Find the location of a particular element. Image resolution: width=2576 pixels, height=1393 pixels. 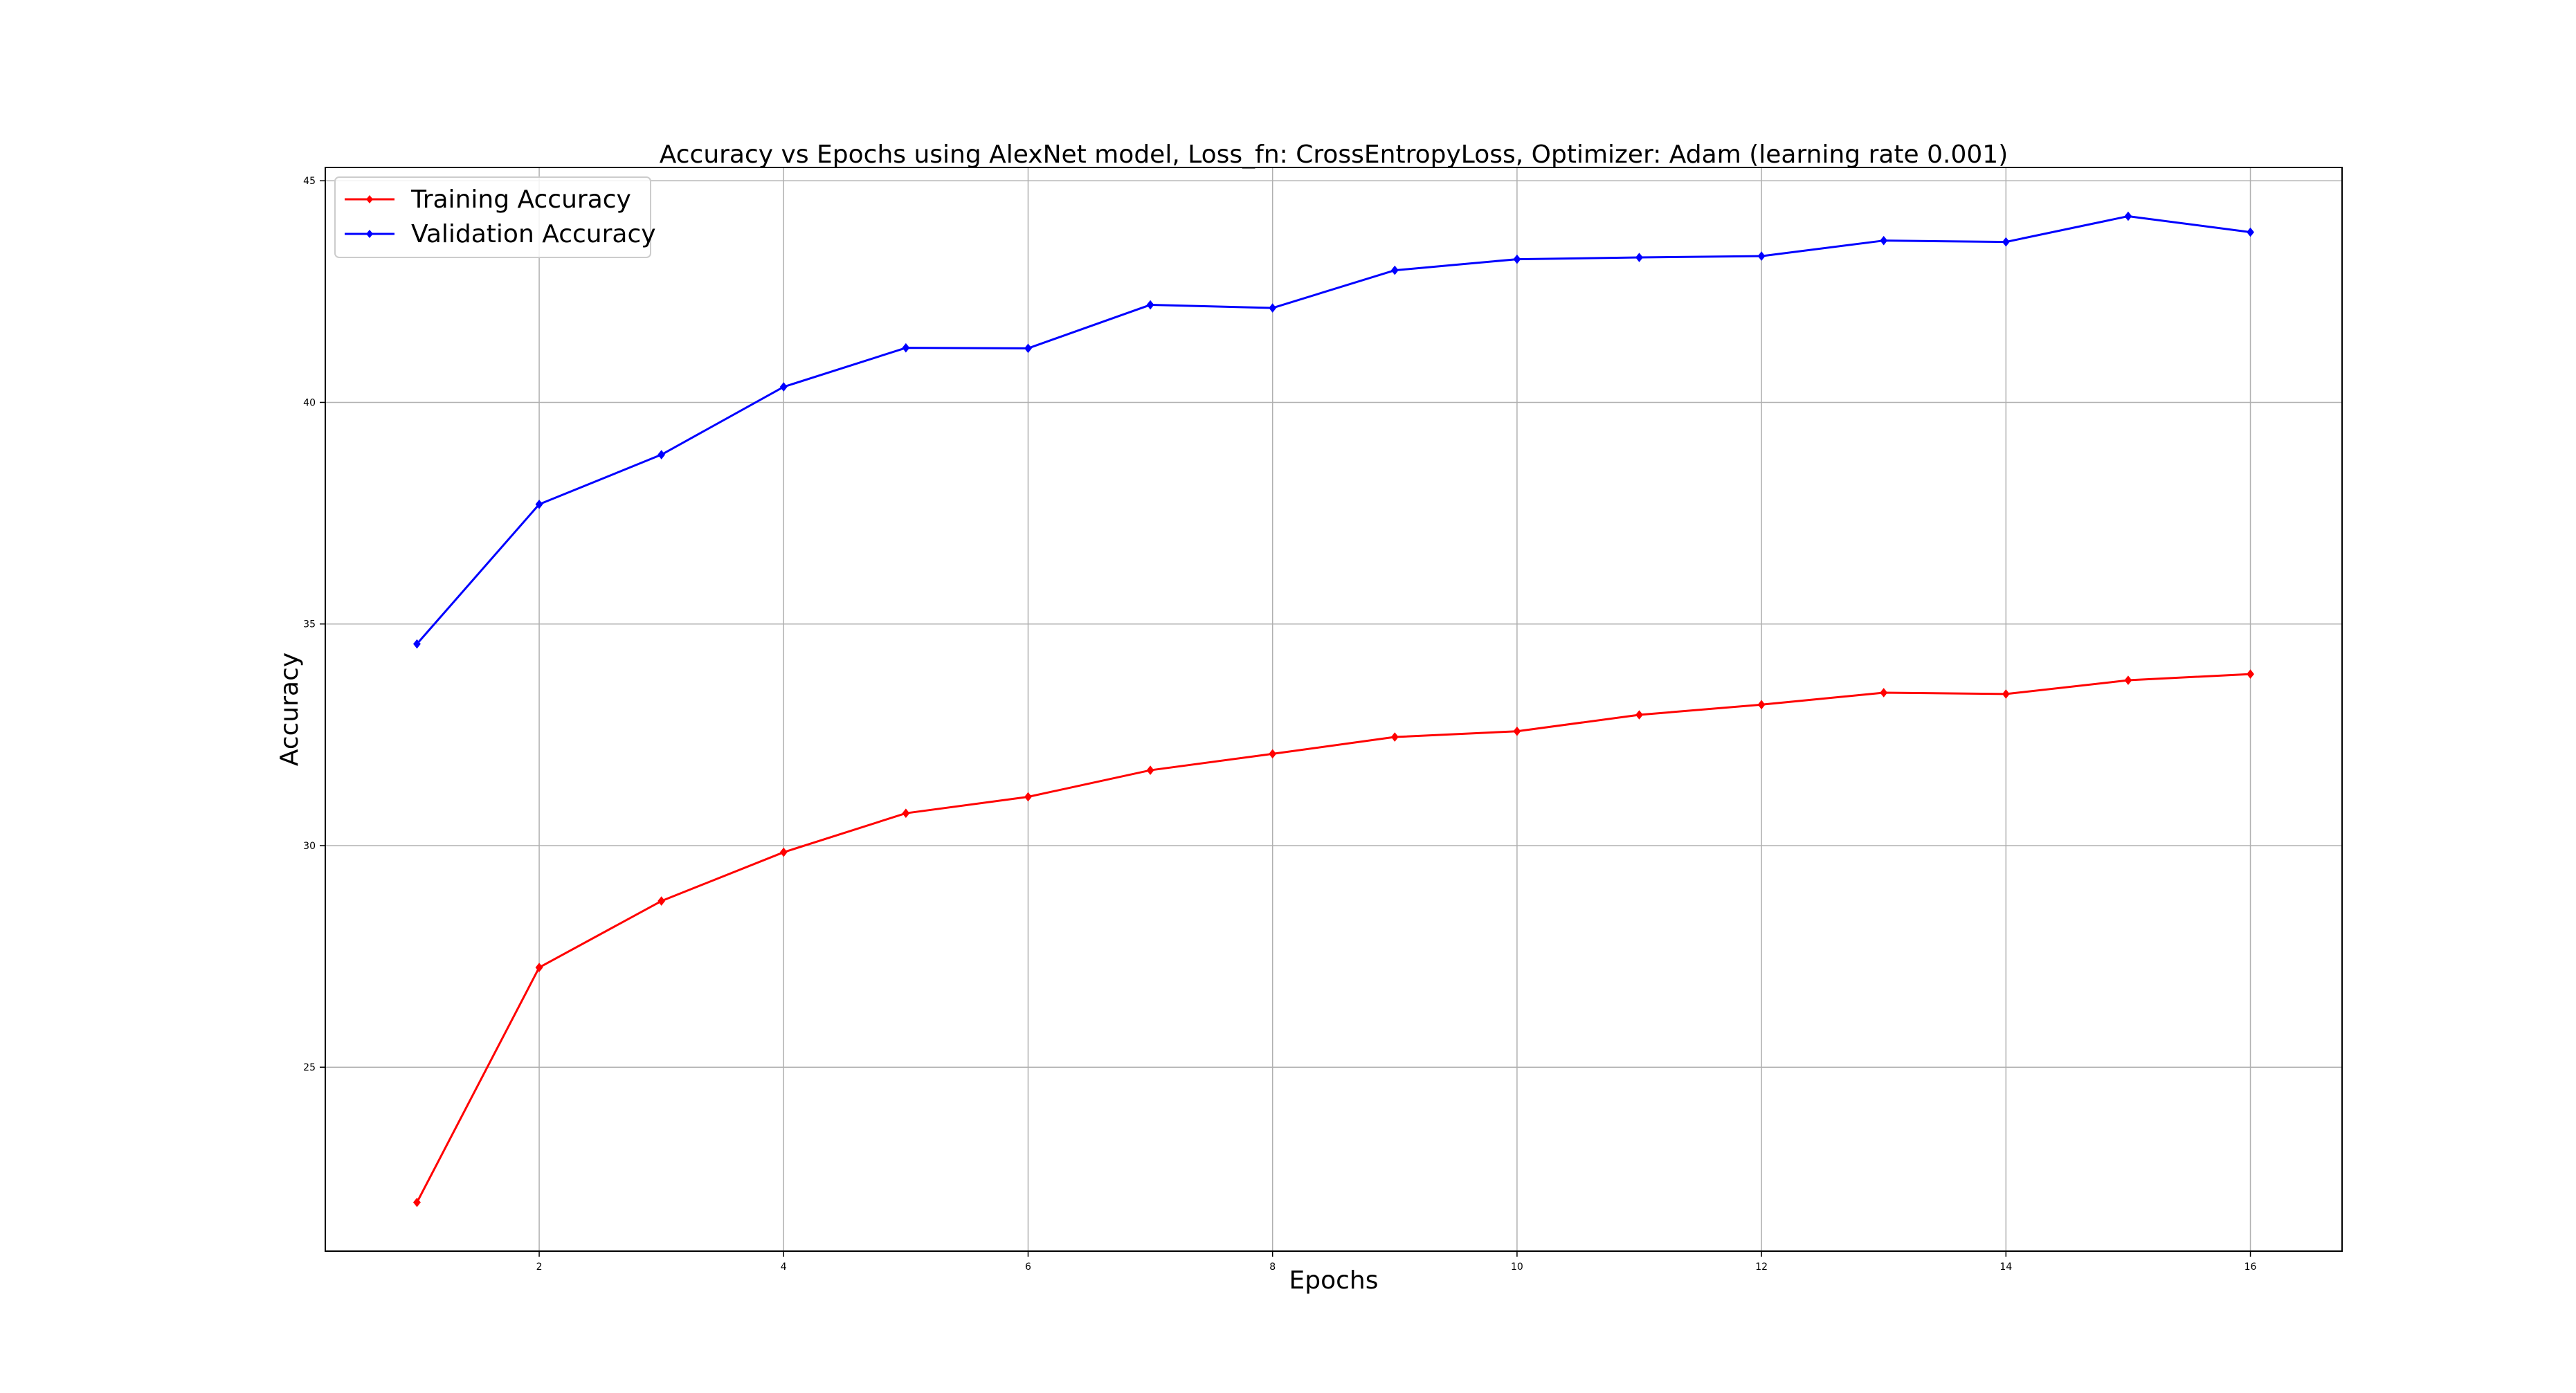

y-tick-label: 25 is located at coordinates (309, 1067).